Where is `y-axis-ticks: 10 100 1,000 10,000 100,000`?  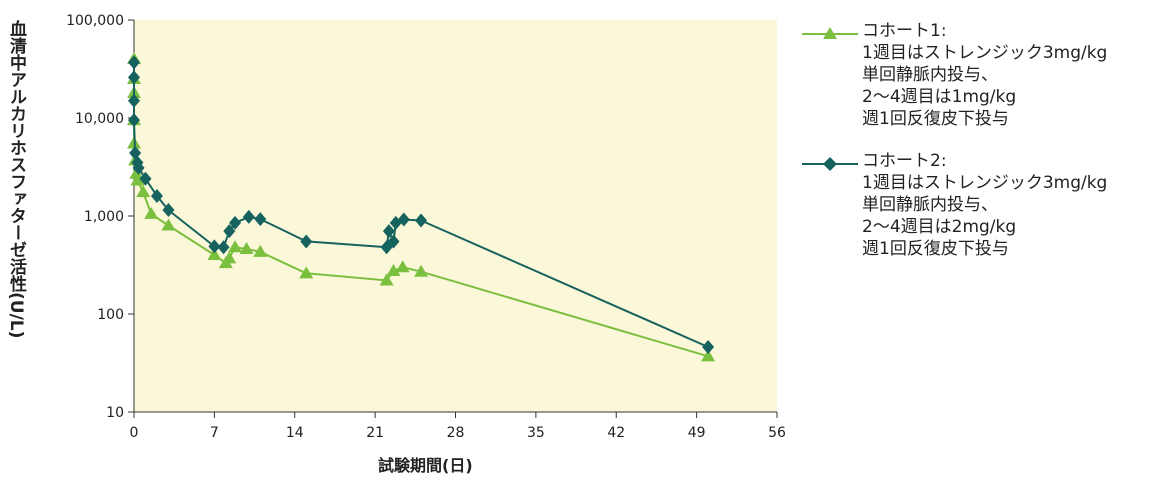
y-axis-ticks: 10 100 1,000 10,000 100,000 is located at coordinates (100, 217).